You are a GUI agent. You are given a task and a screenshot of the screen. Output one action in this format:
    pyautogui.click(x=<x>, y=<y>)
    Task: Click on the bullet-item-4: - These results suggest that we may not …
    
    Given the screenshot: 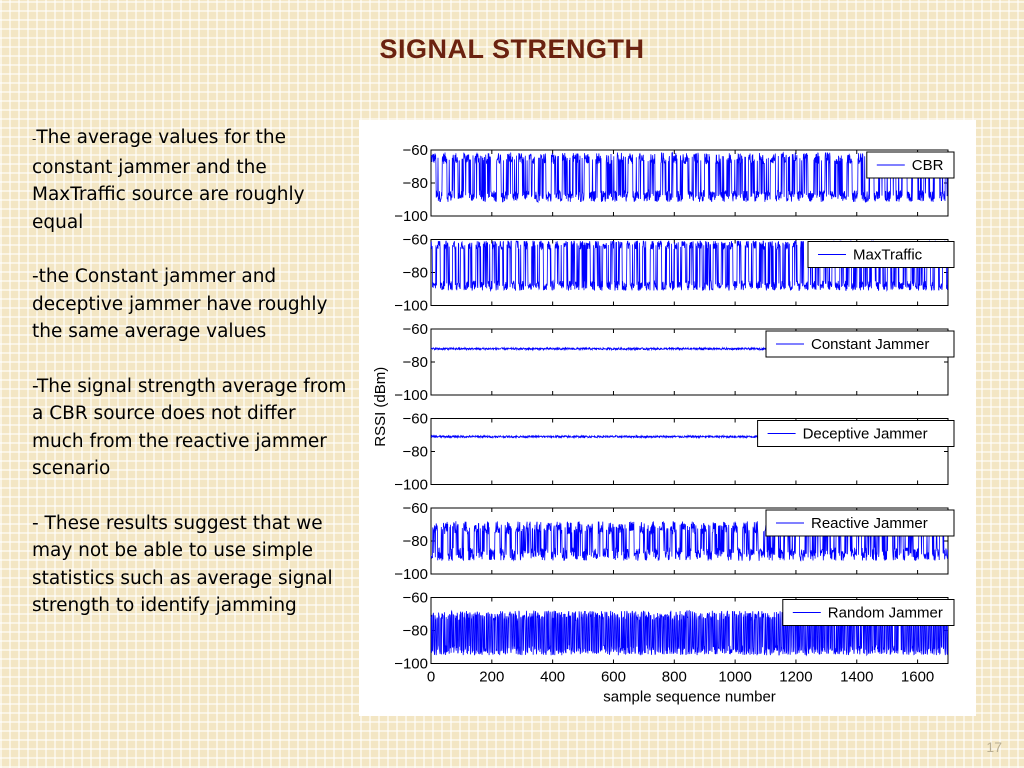 What is the action you would take?
    pyautogui.click(x=191, y=565)
    